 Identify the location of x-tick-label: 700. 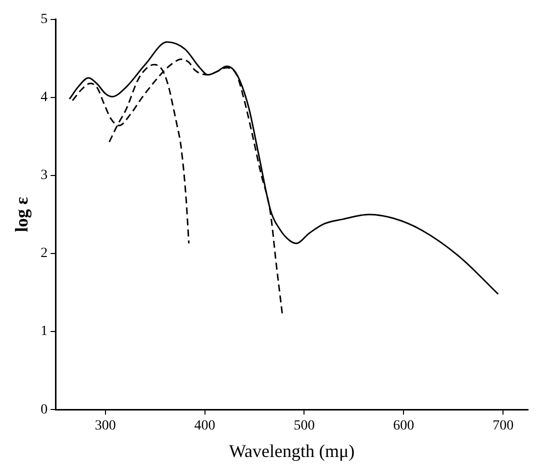
(503, 426).